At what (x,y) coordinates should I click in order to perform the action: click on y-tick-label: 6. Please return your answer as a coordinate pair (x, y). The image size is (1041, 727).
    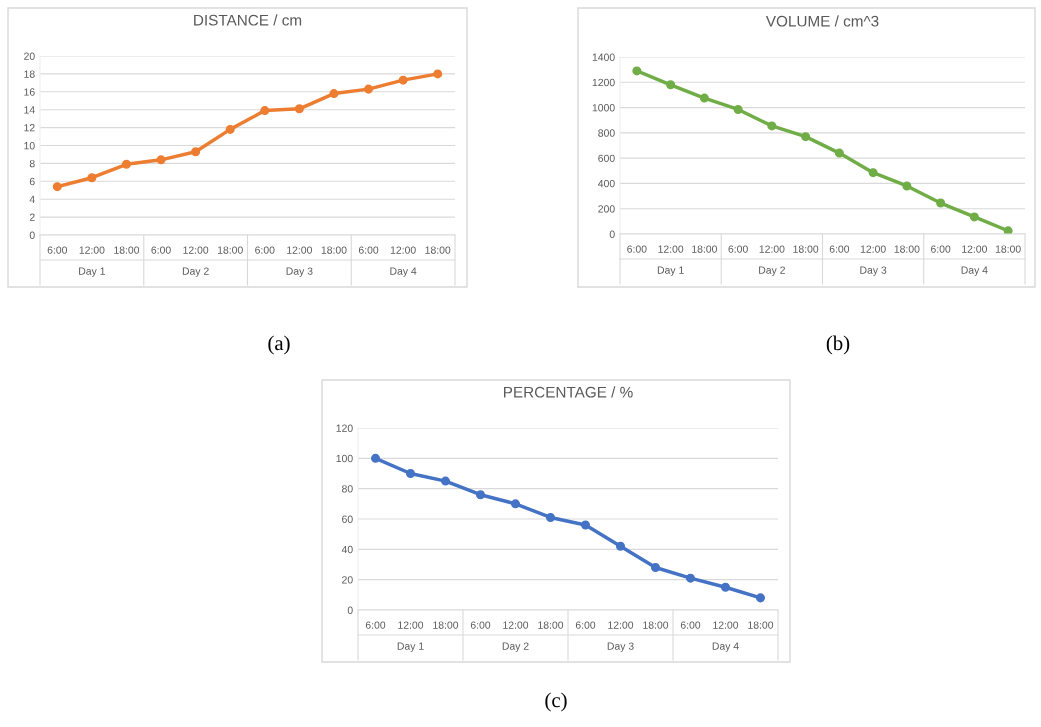
    Looking at the image, I should click on (32, 181).